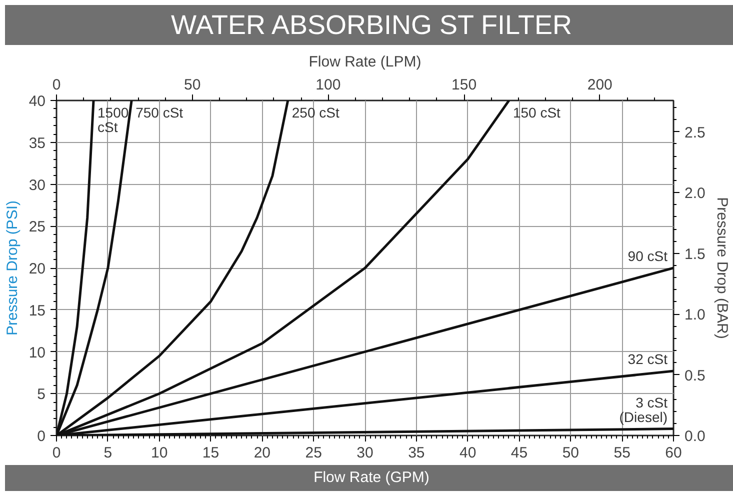 The image size is (733, 496). I want to click on y-tick-label: 20, so click(37, 269).